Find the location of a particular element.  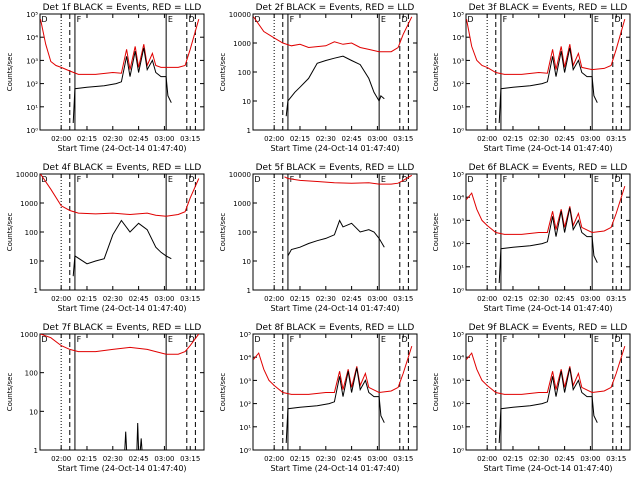

y-tick-label: 1000 is located at coordinates (242, 204).